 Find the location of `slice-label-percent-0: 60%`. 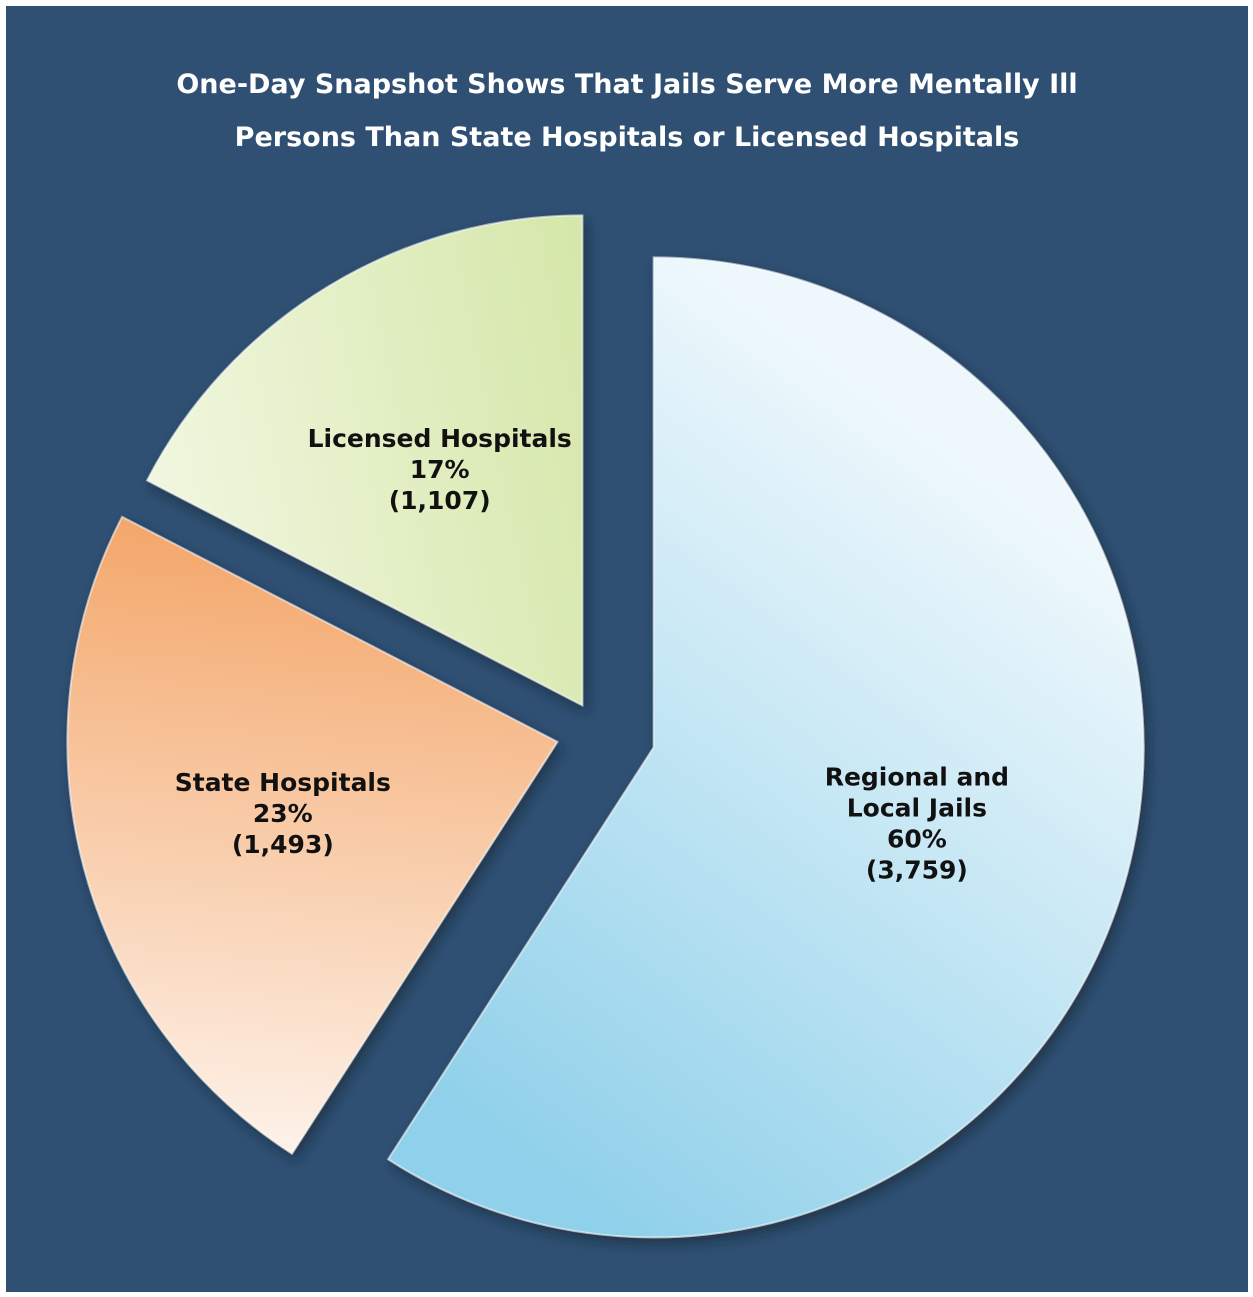

slice-label-percent-0: 60% is located at coordinates (917, 838).